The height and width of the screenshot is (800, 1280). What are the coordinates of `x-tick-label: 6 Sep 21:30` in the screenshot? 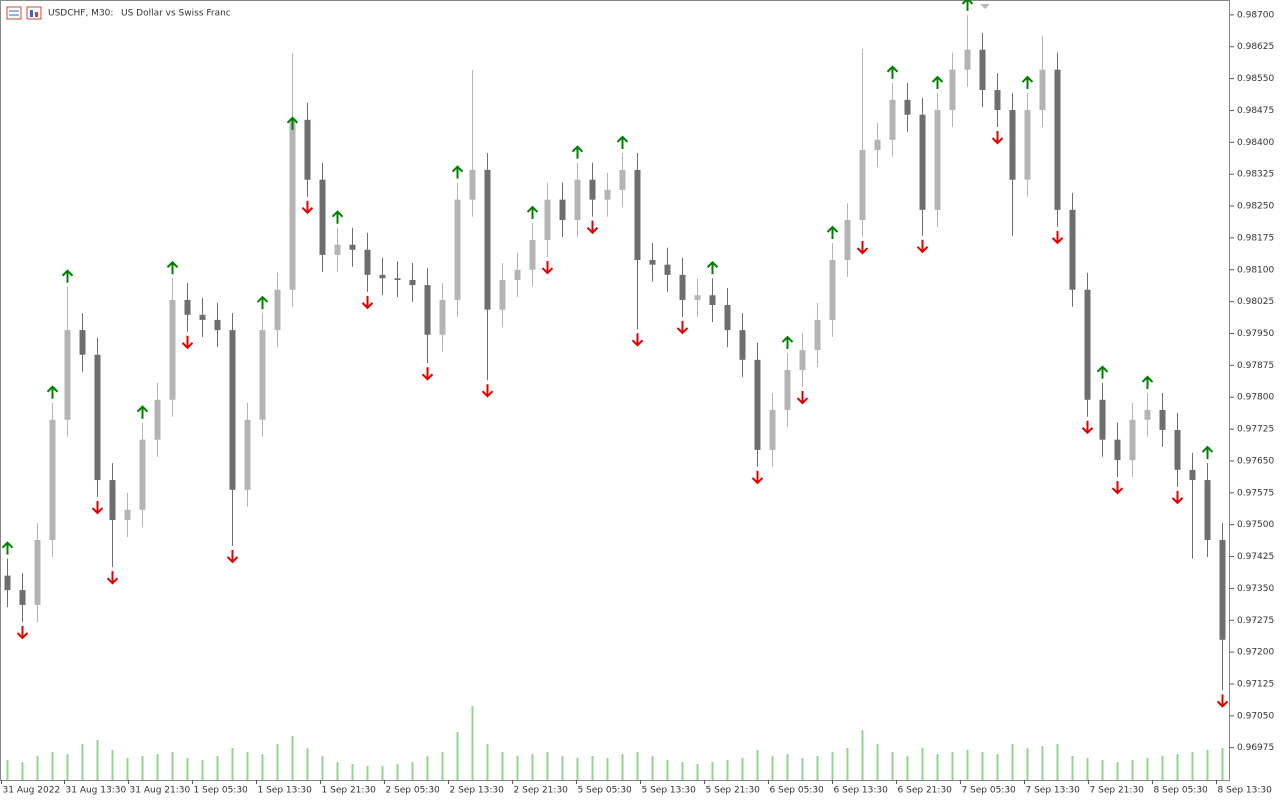 It's located at (925, 791).